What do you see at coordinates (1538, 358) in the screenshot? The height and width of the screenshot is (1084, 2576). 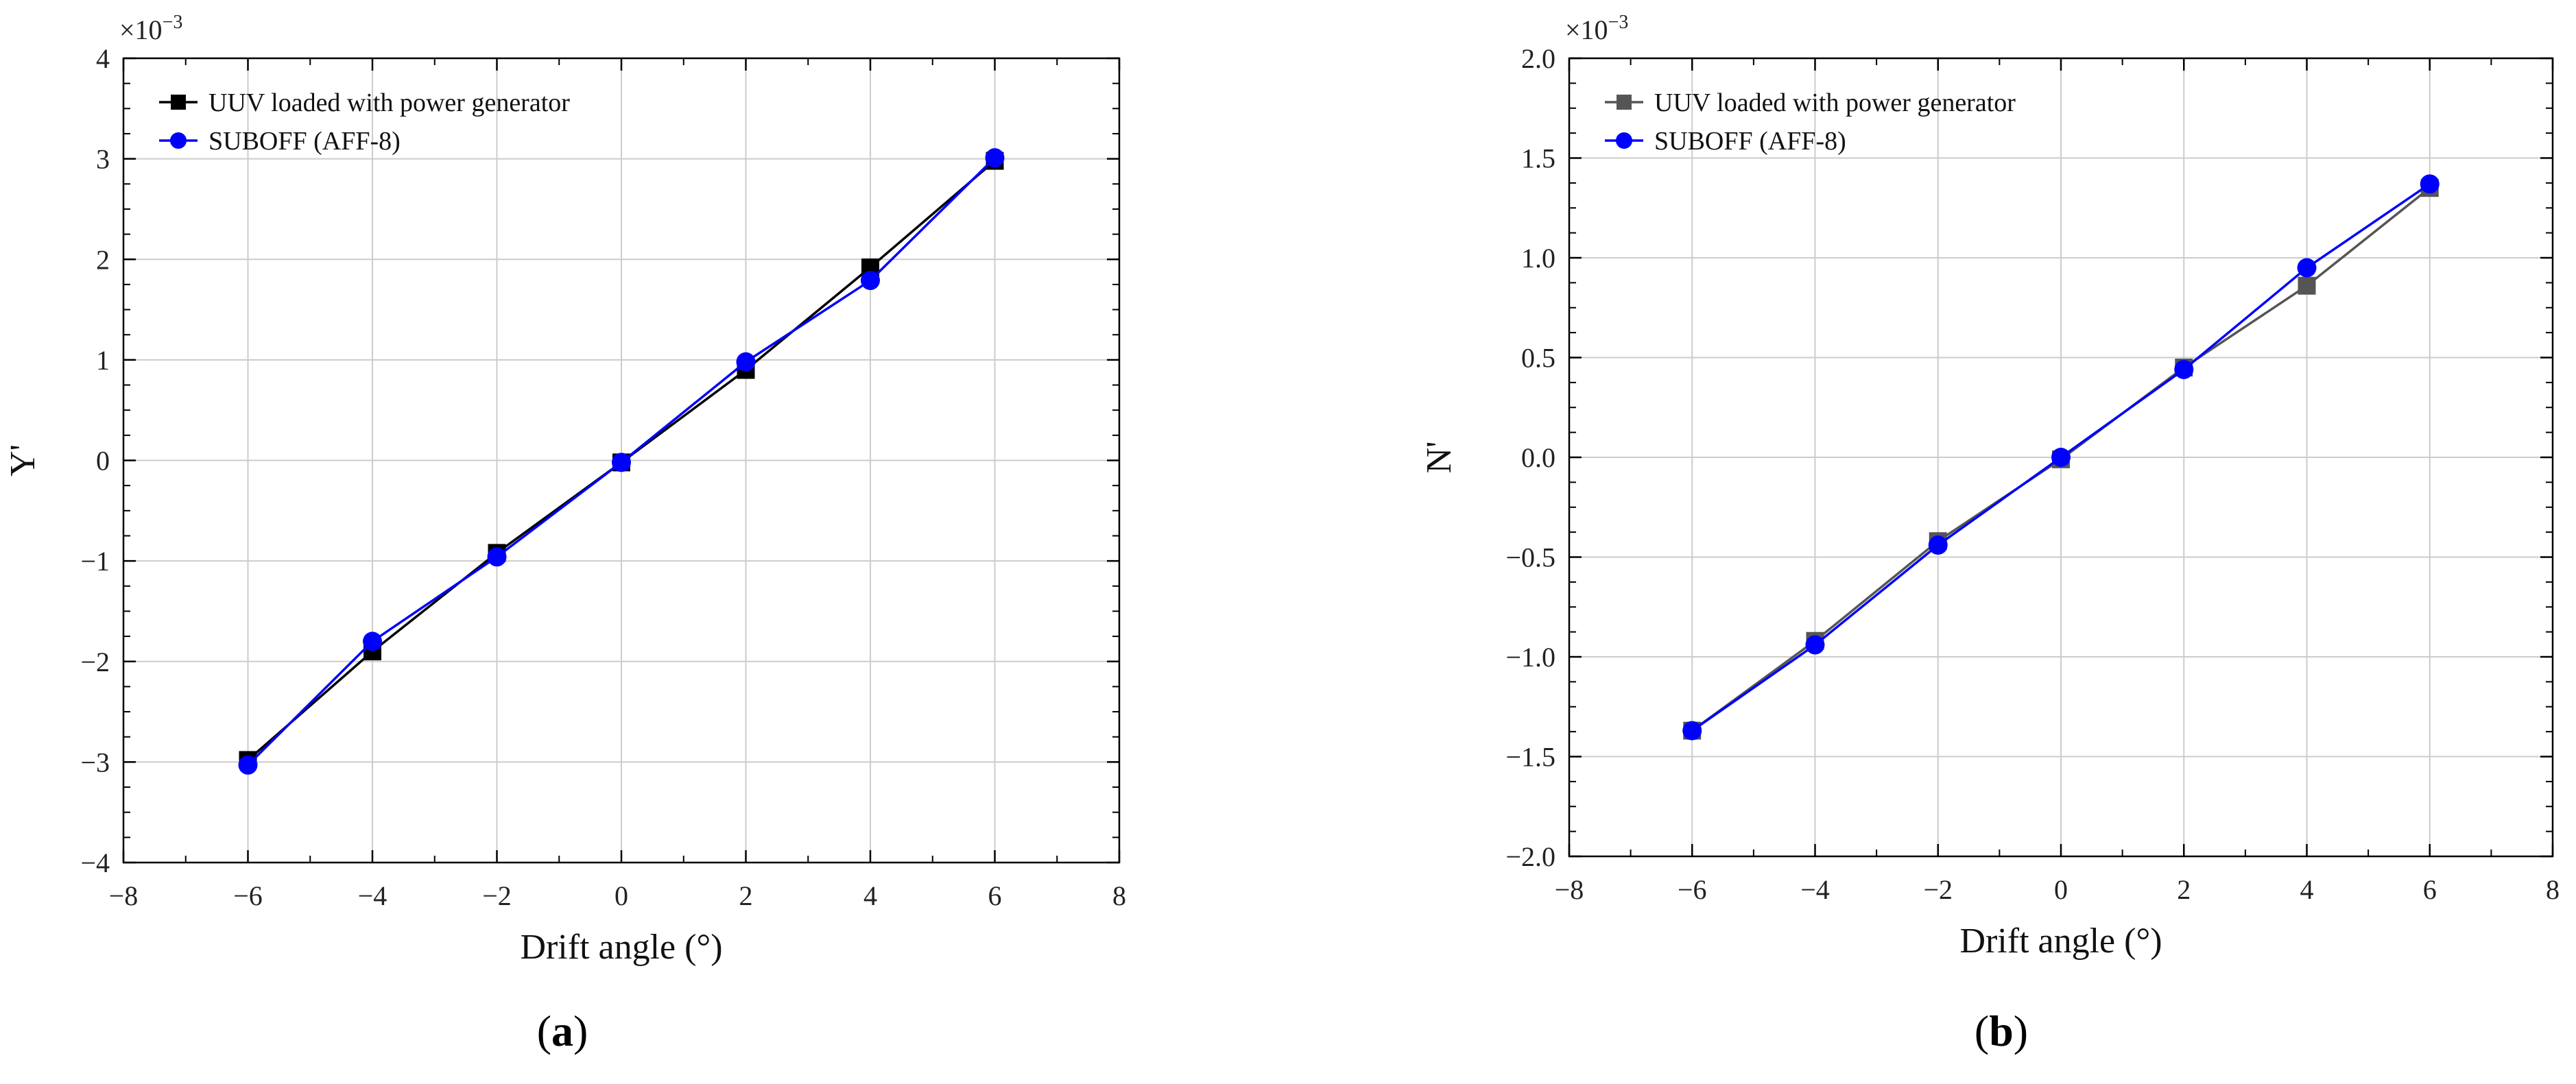 I see `y-tick-label: 0.5` at bounding box center [1538, 358].